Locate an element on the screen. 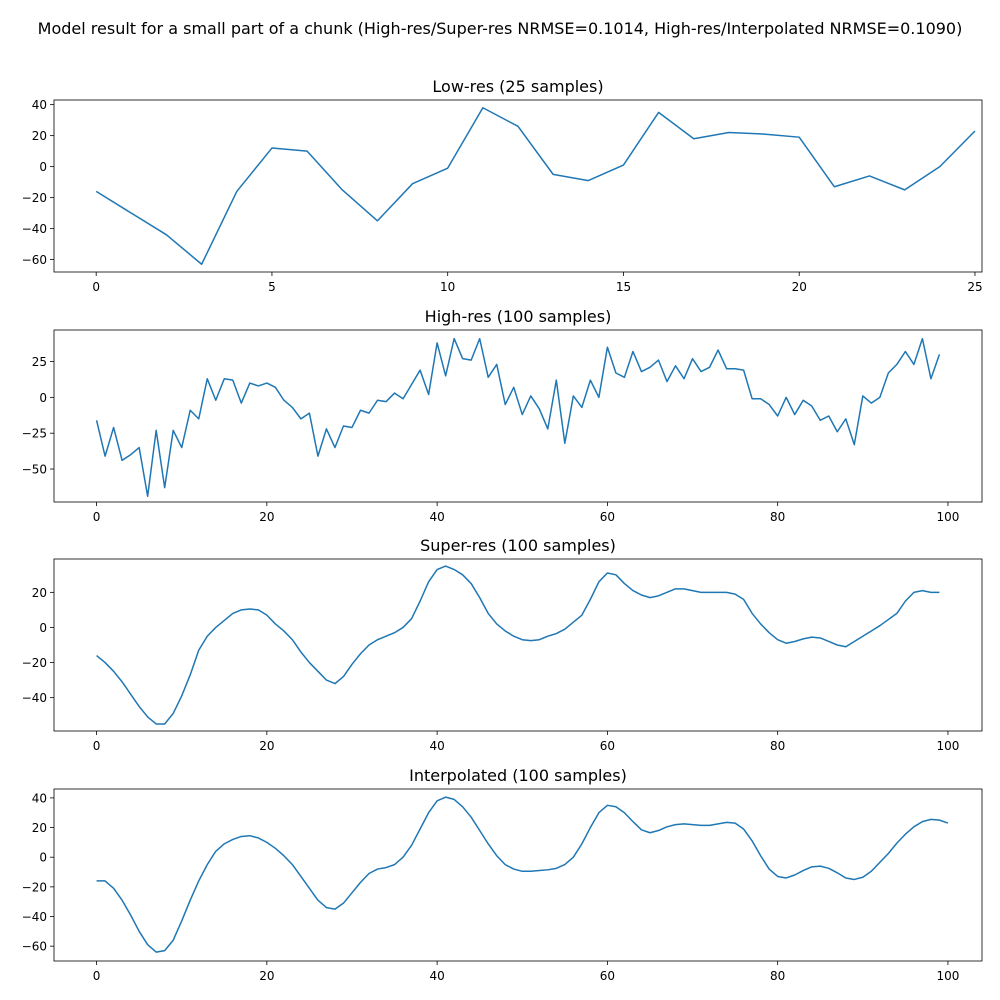  subplot-title: Super-res (100 samples) is located at coordinates (518, 545).